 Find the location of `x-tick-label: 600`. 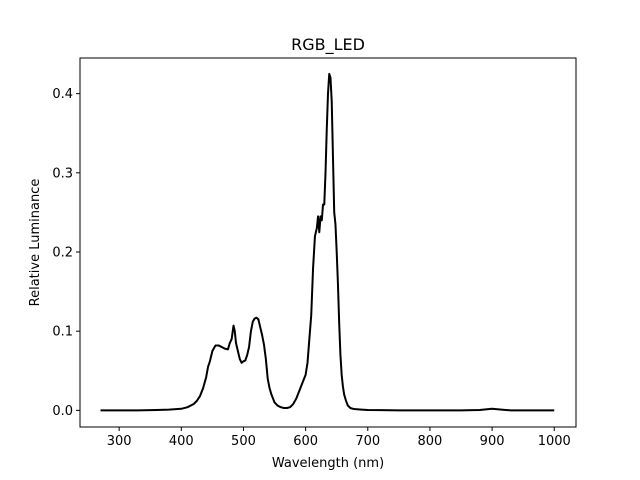

x-tick-label: 600 is located at coordinates (305, 441).